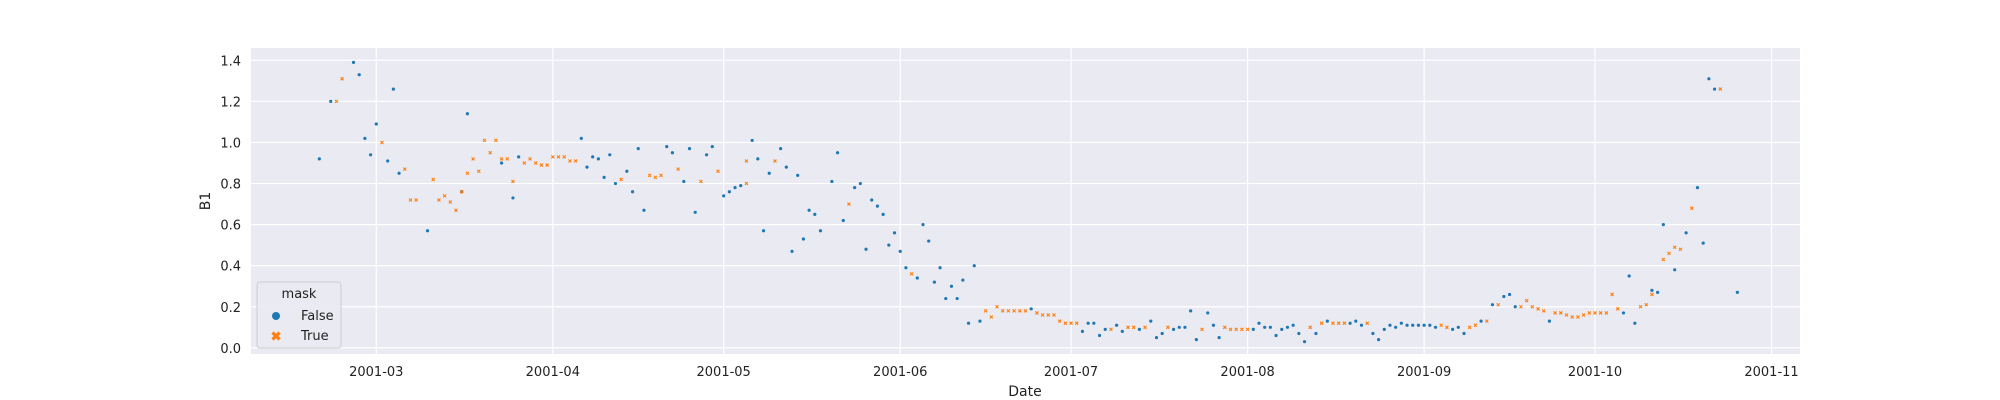  I want to click on x-tick-label: 2001-05, so click(724, 372).